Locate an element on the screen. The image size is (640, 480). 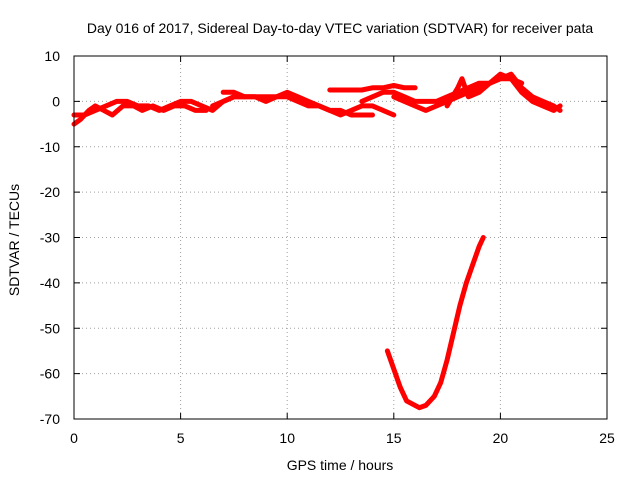
x-tick-label: 25 is located at coordinates (607, 438).